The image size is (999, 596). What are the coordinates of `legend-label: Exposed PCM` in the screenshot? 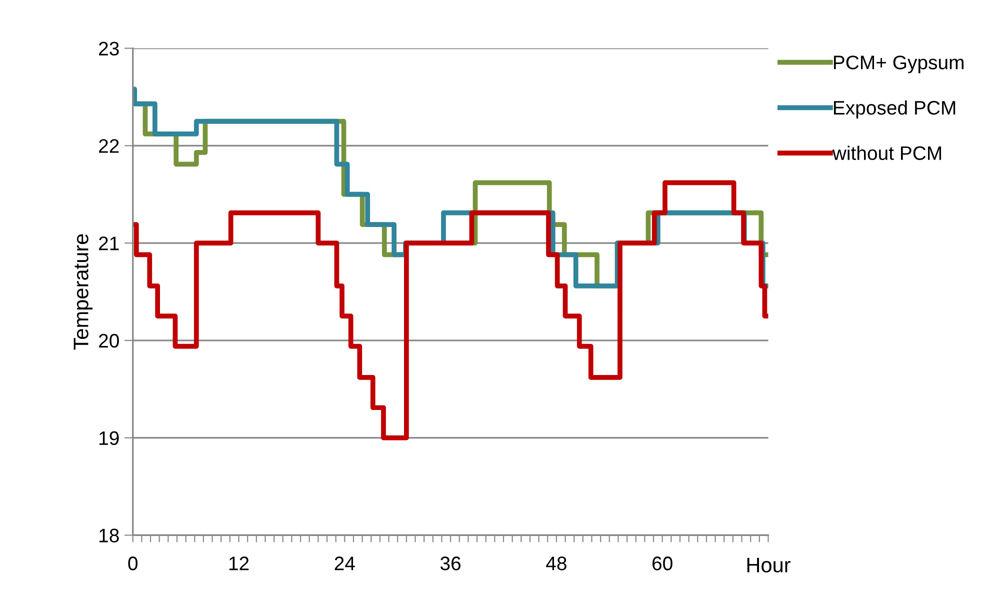 It's located at (895, 109).